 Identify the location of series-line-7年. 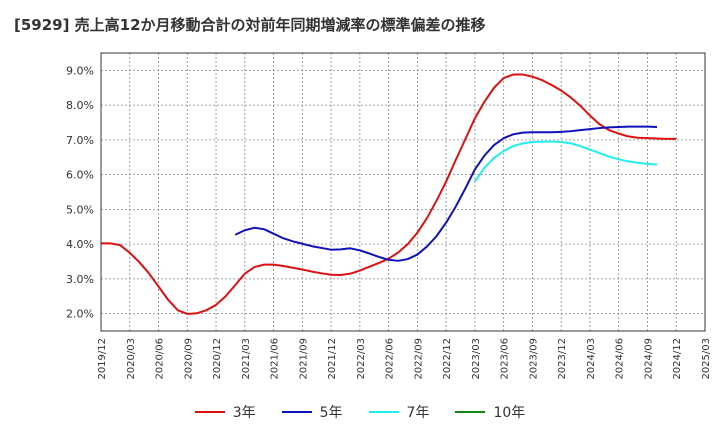
(566, 161).